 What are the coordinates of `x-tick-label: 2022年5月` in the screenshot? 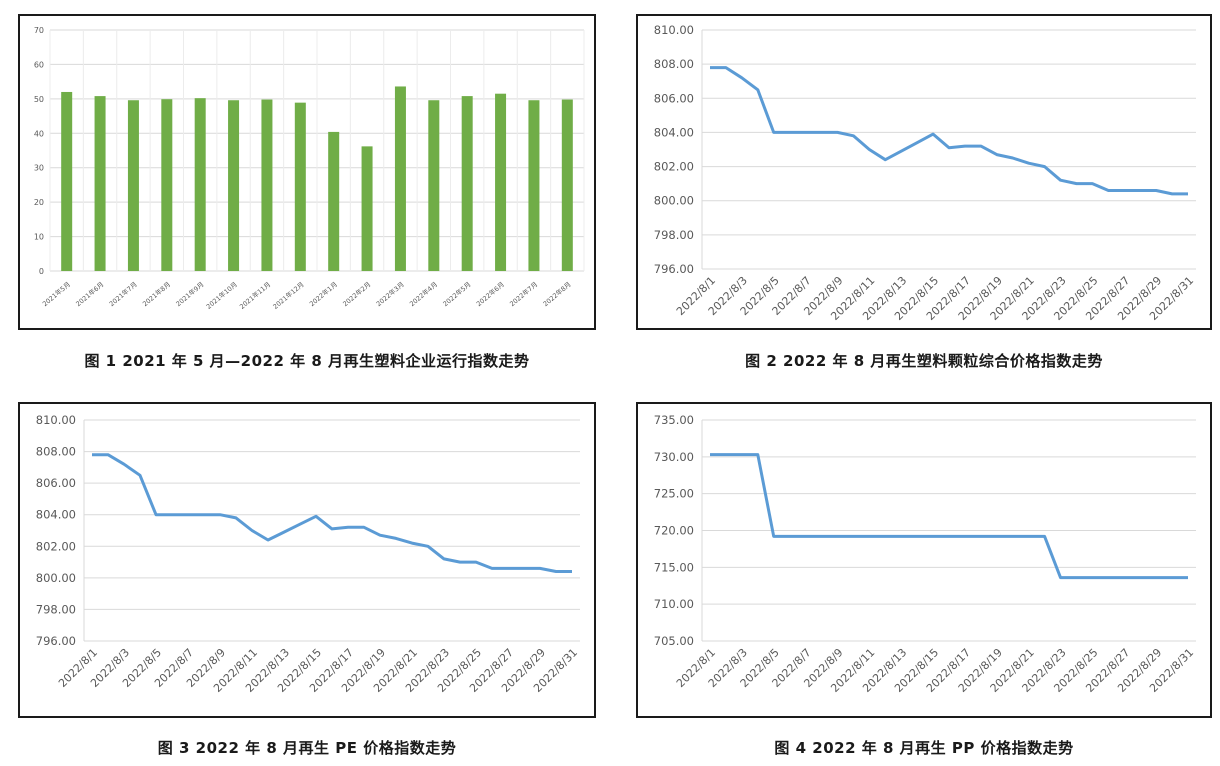 It's located at (457, 294).